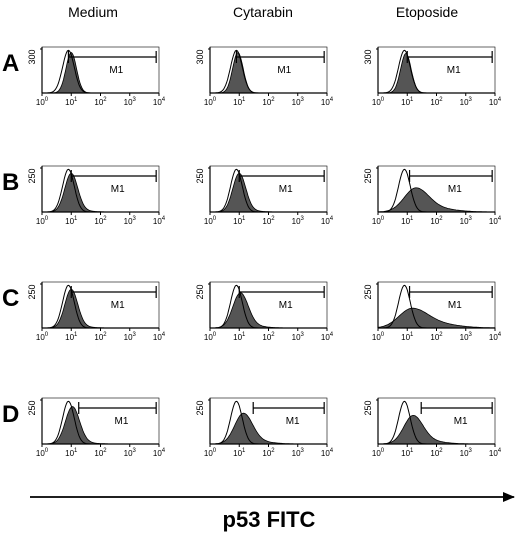 This screenshot has height=533, width=520. What do you see at coordinates (269, 519) in the screenshot?
I see `x-axis-label: p53 FITC` at bounding box center [269, 519].